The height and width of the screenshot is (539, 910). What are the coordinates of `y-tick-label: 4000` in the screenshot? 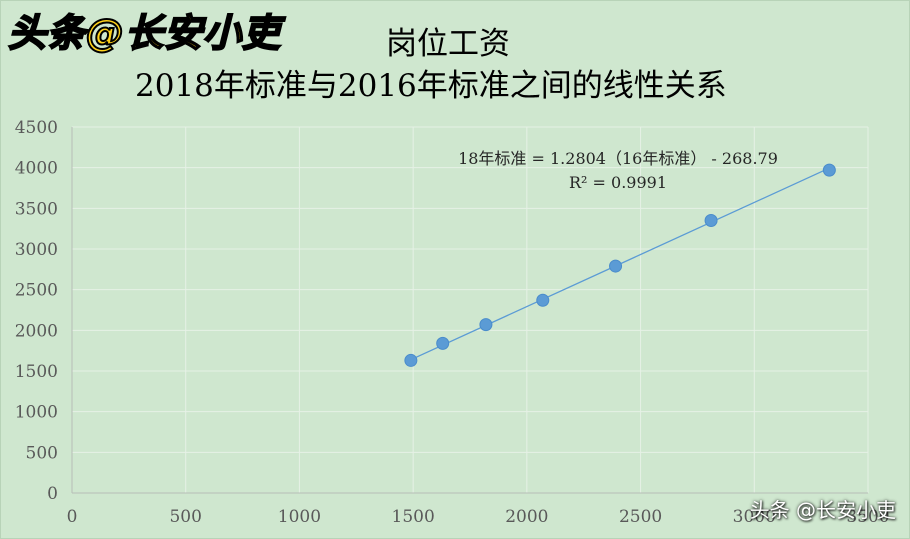 It's located at (36, 169).